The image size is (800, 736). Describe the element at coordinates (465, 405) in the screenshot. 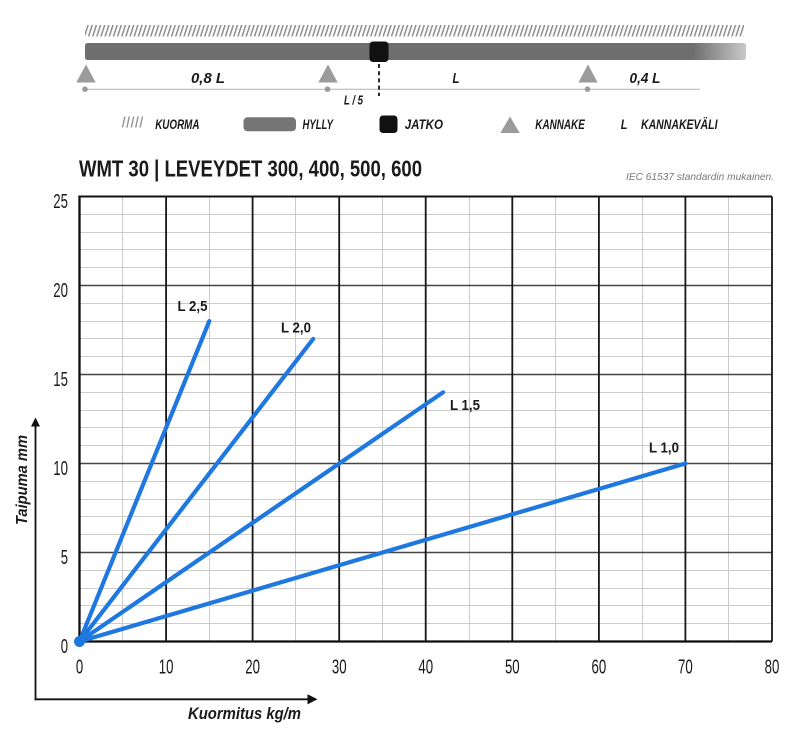

I see `svg-text: L 1,5` at that location.